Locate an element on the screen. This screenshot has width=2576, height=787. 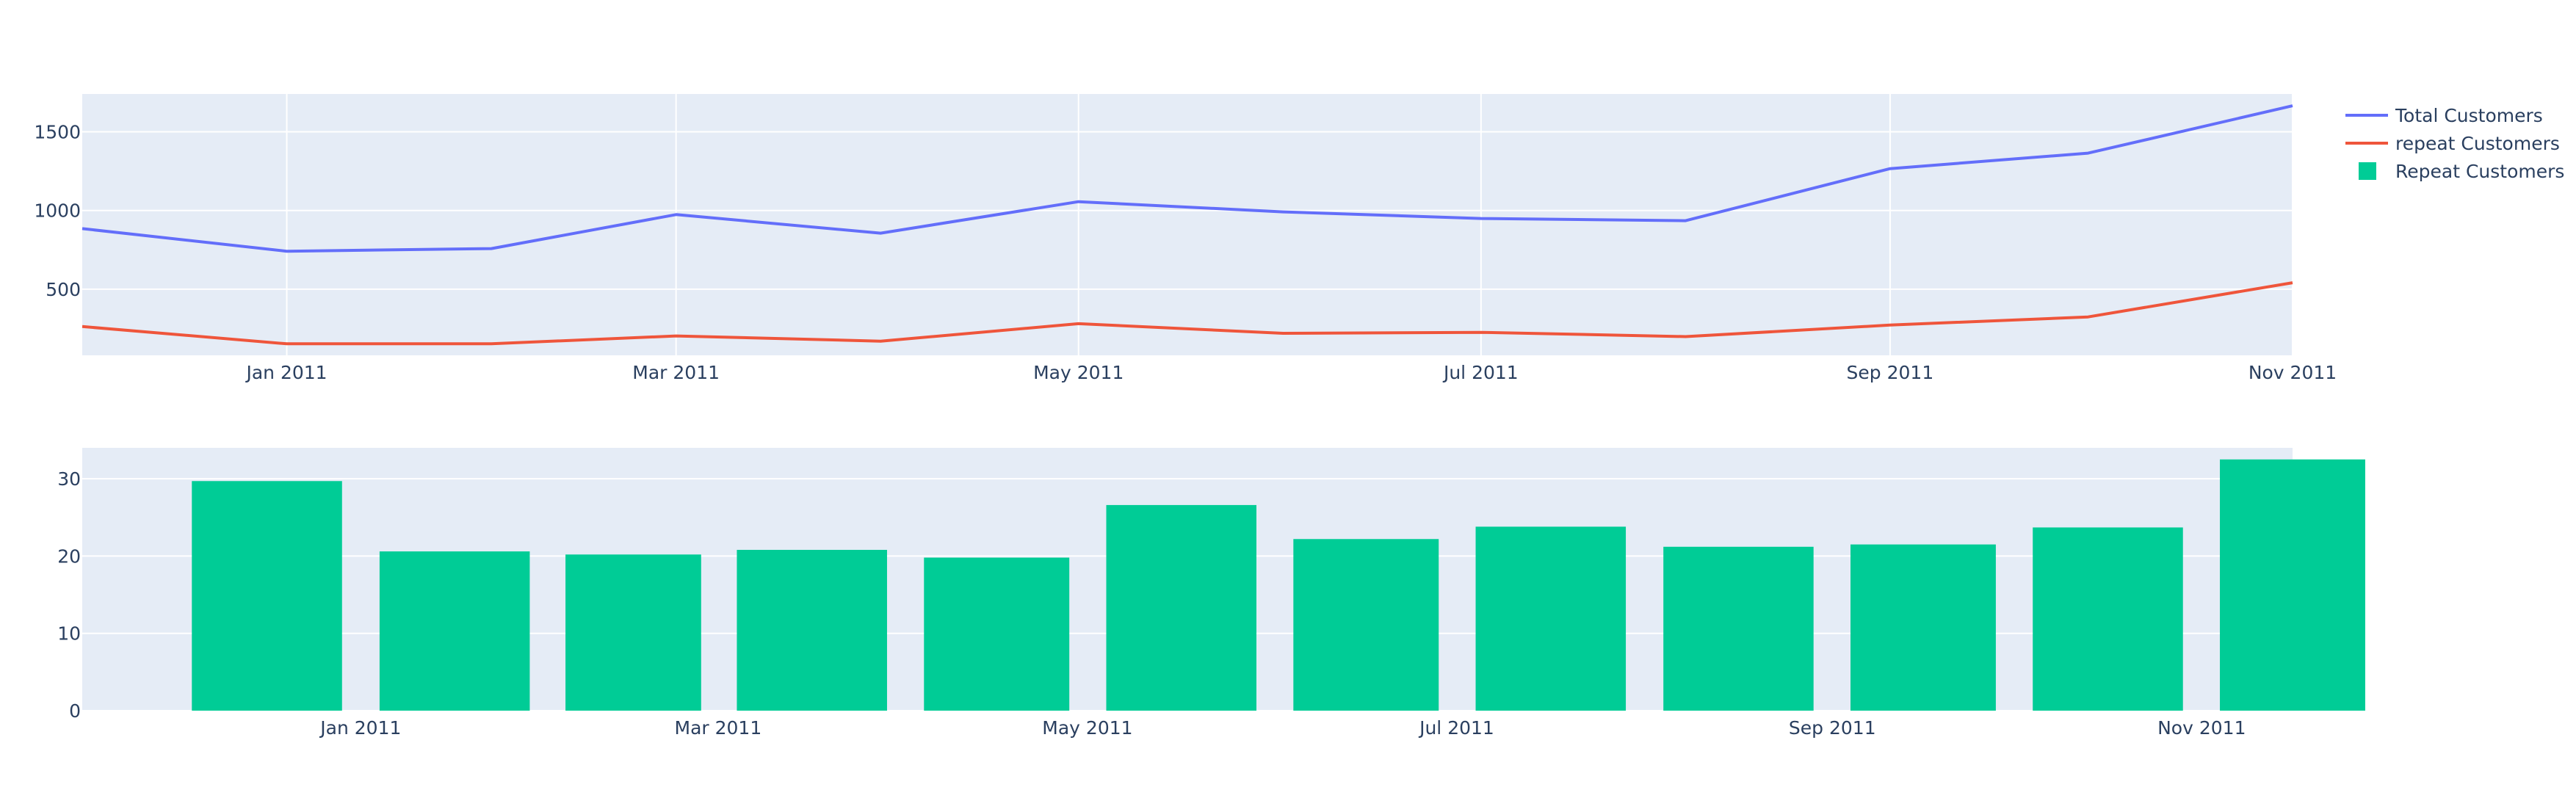
top-chart-x-tick-label: Jan 2011 is located at coordinates (286, 372).